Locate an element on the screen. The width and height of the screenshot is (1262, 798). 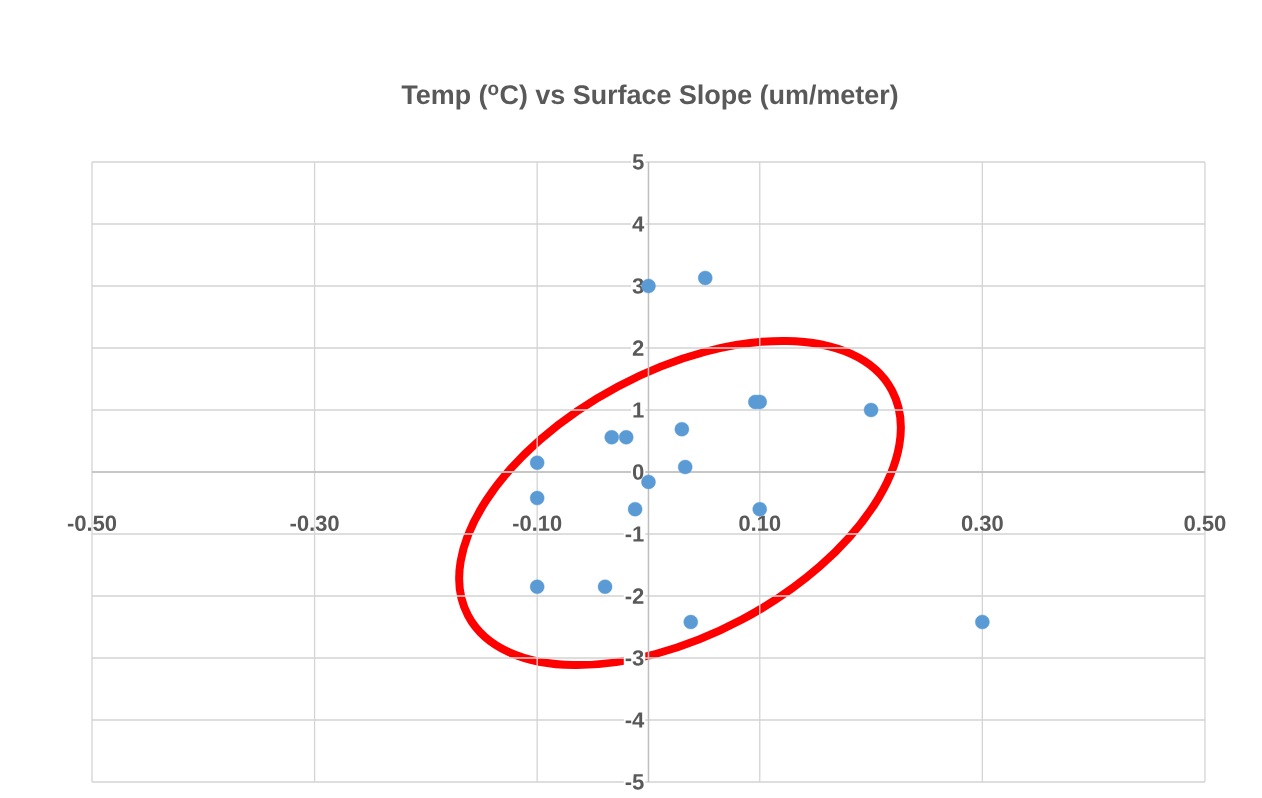
y-tick-label: -2 is located at coordinates (634, 596).